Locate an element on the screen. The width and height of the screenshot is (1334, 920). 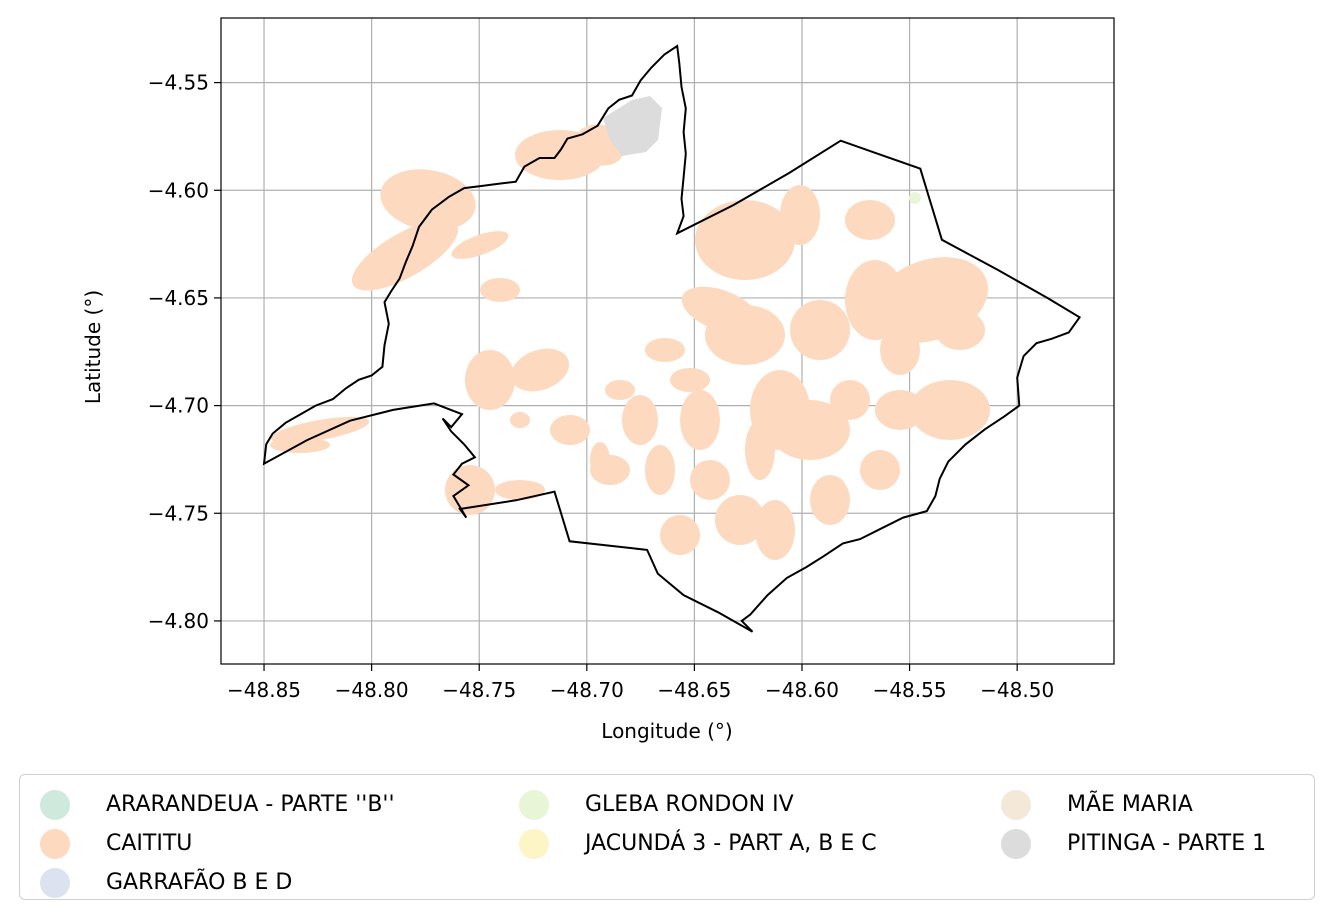
y-tick-label: −4.65 is located at coordinates (178, 298).